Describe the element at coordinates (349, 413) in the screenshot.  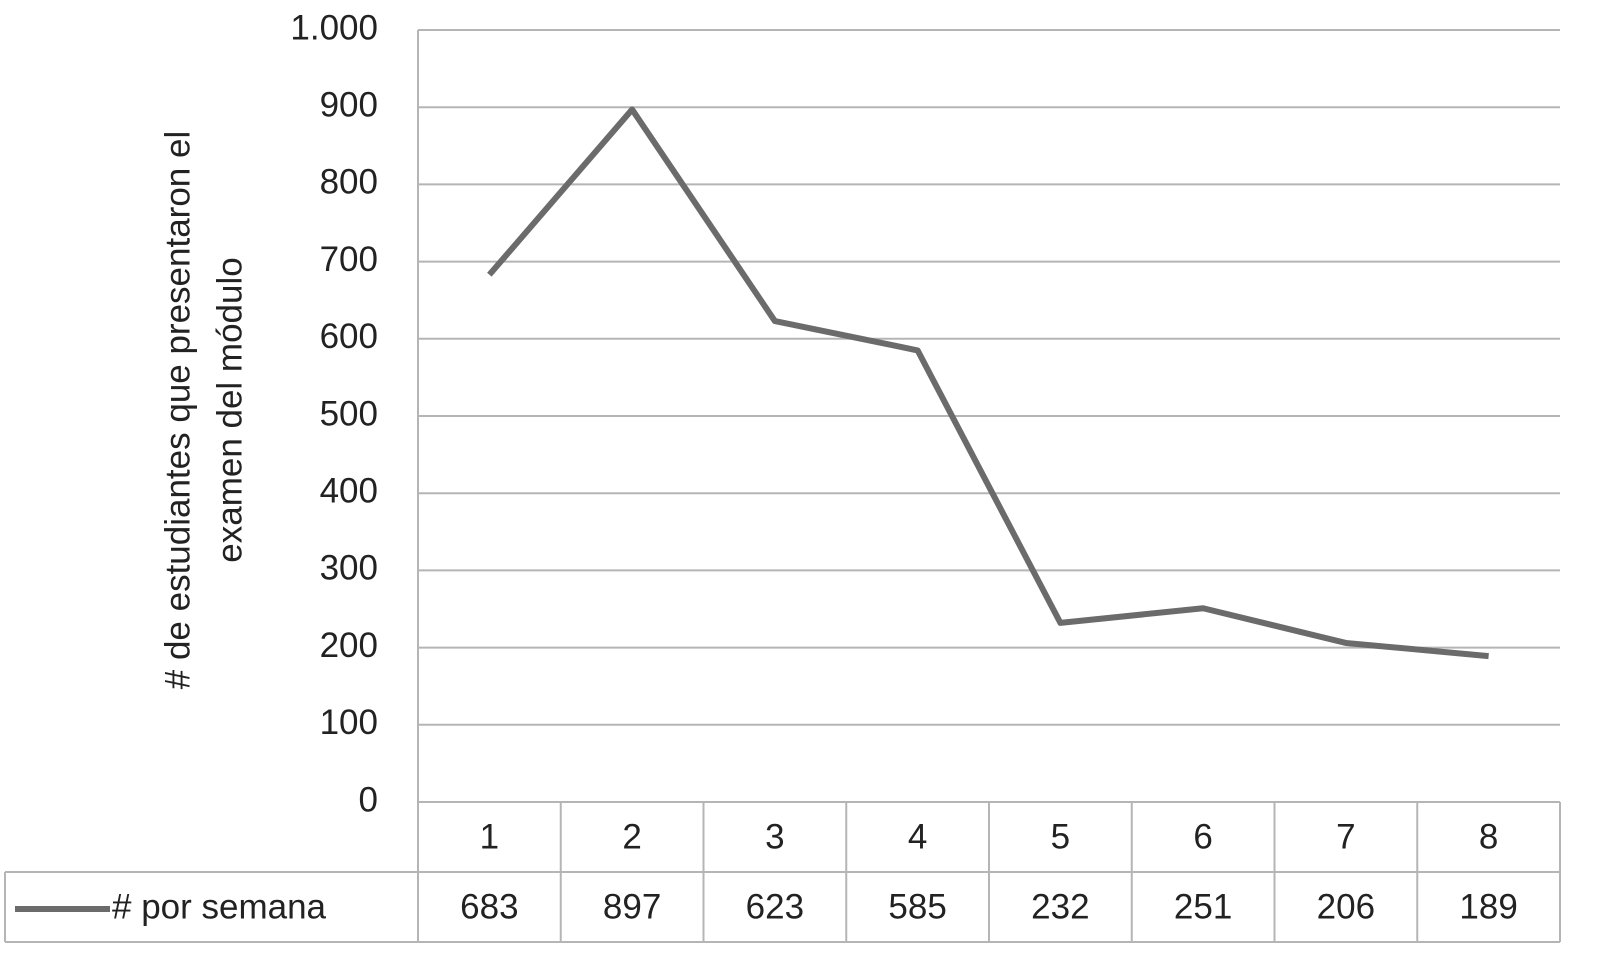
I see `y-tick-label: 500` at that location.